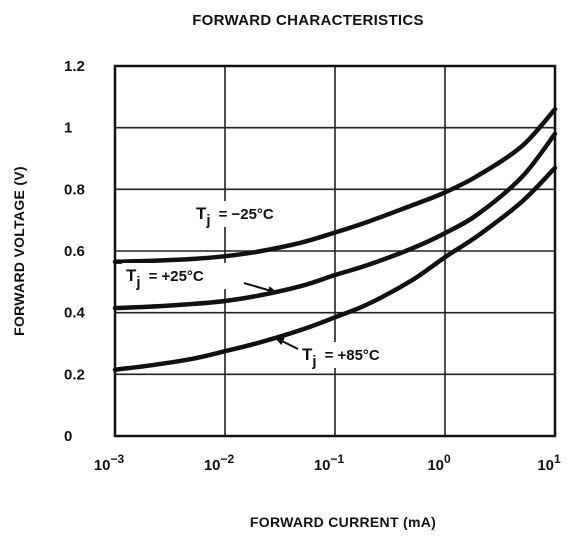 The height and width of the screenshot is (538, 587). What do you see at coordinates (74, 374) in the screenshot?
I see `y-tick-label: 0.2` at bounding box center [74, 374].